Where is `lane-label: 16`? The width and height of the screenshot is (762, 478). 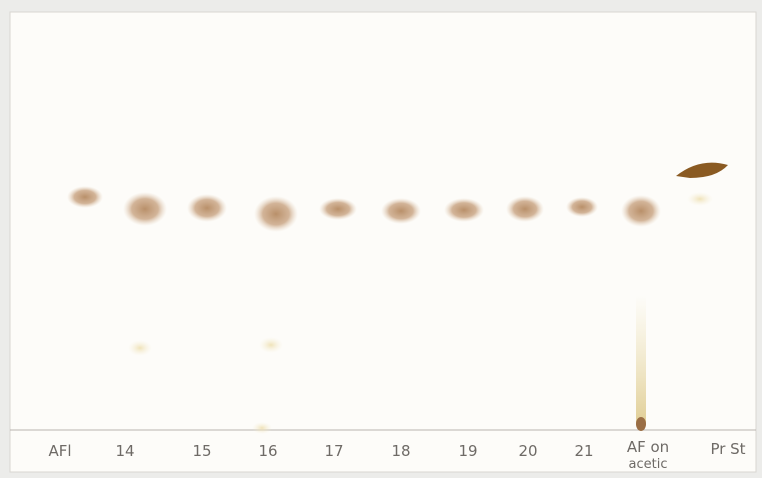 lane-label: 16 is located at coordinates (267, 451).